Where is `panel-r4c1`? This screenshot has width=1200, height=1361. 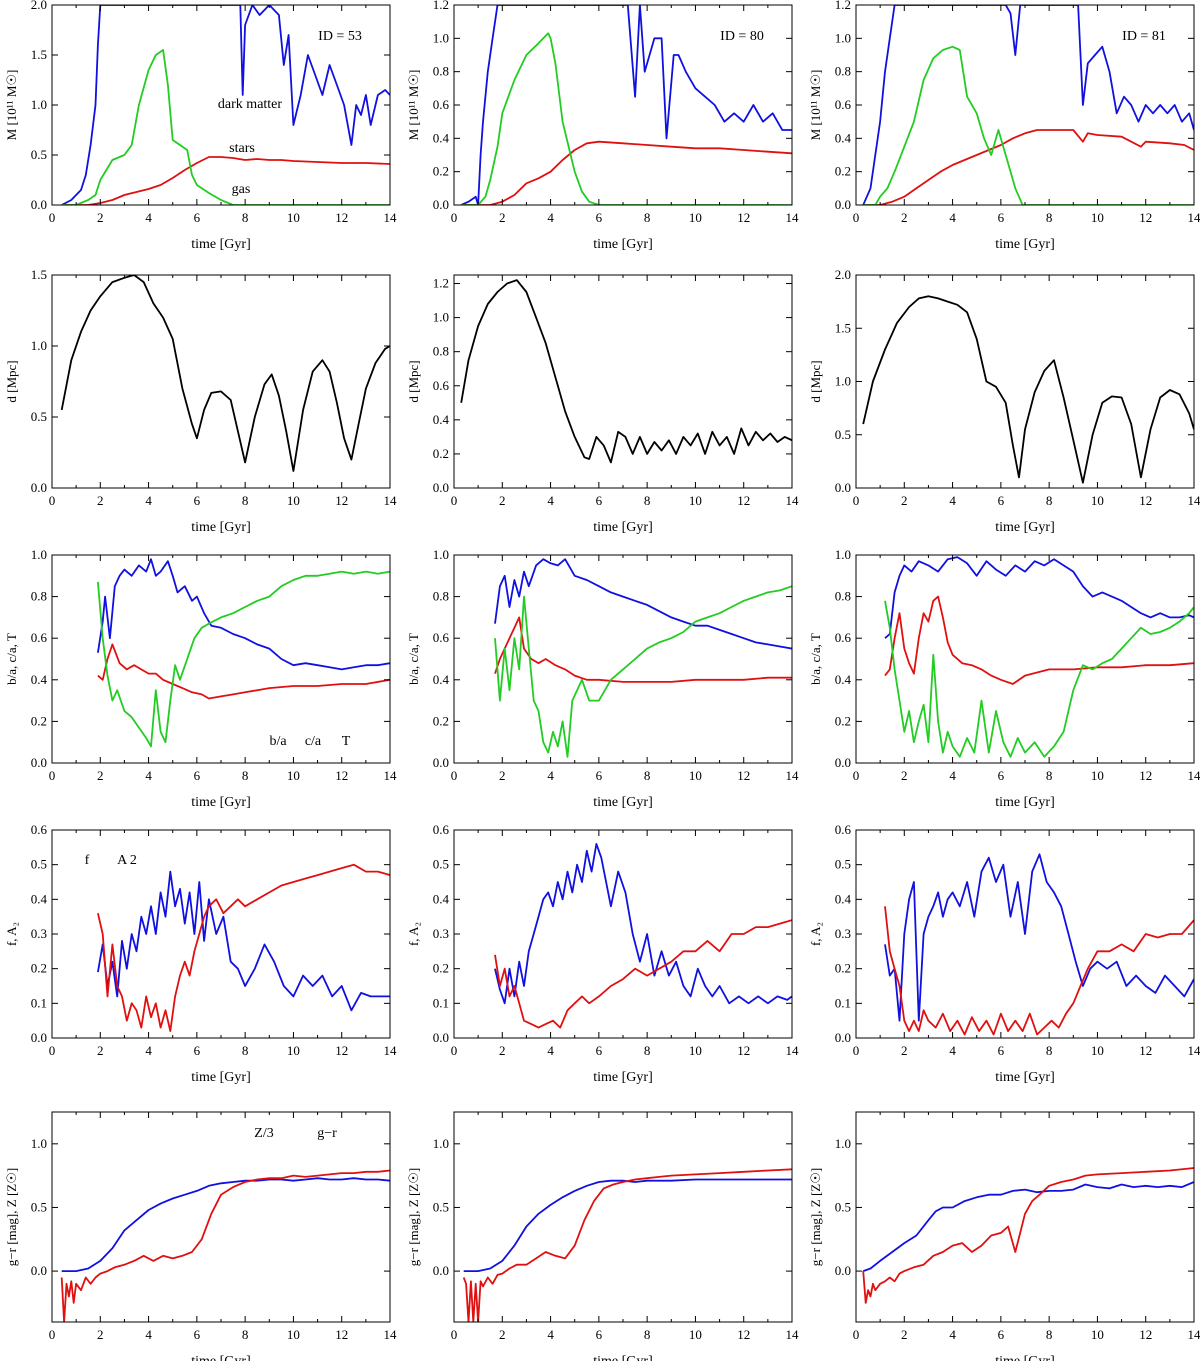 panel-r4c1 is located at coordinates (221, 934).